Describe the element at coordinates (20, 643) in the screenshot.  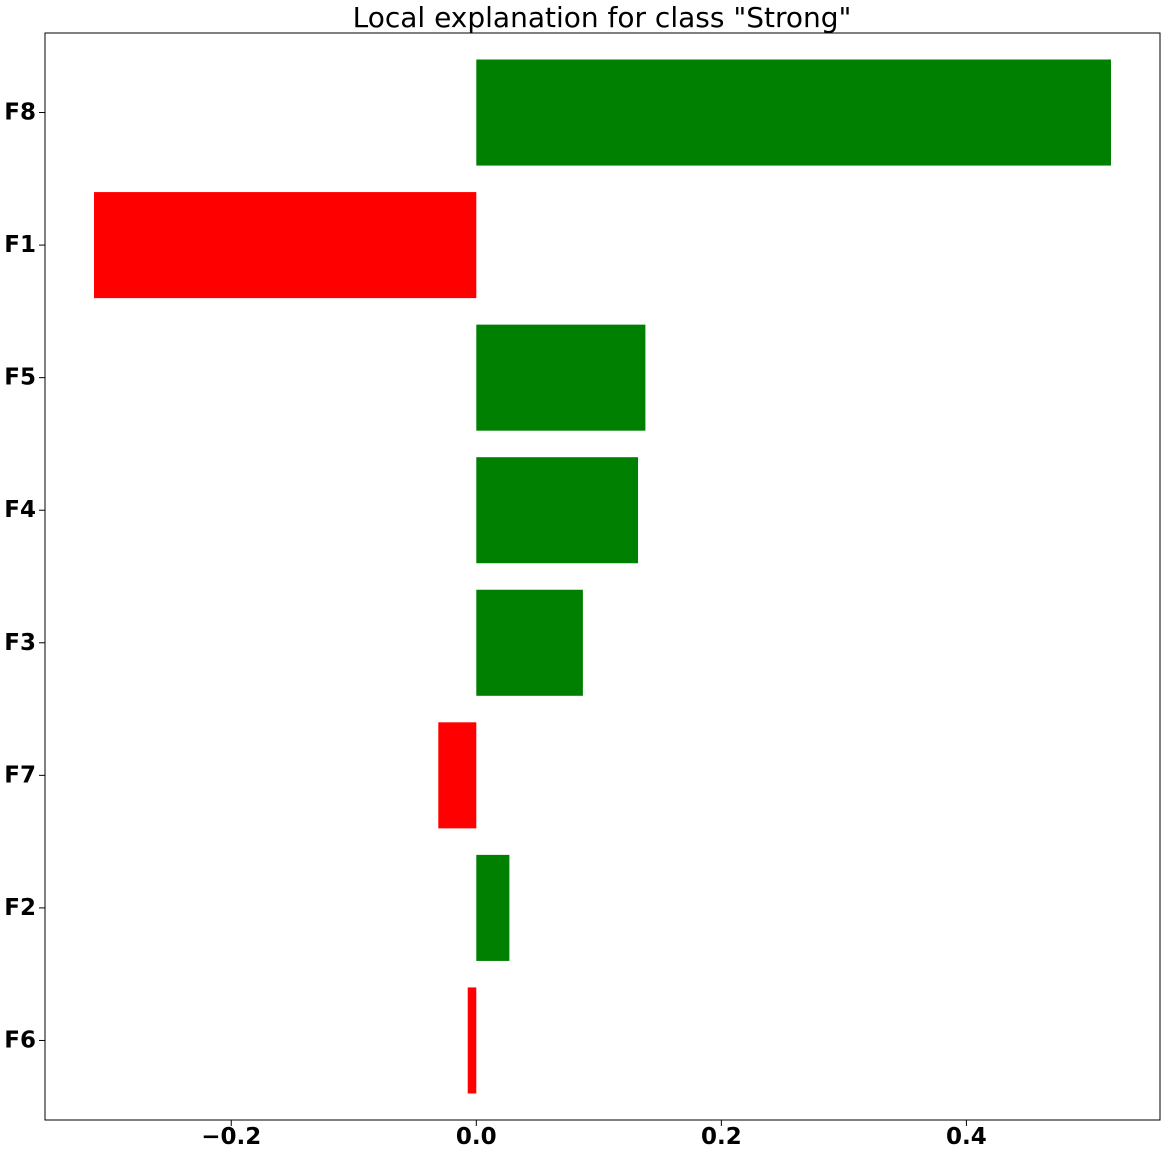
I see `y-tick-label: F3` at that location.